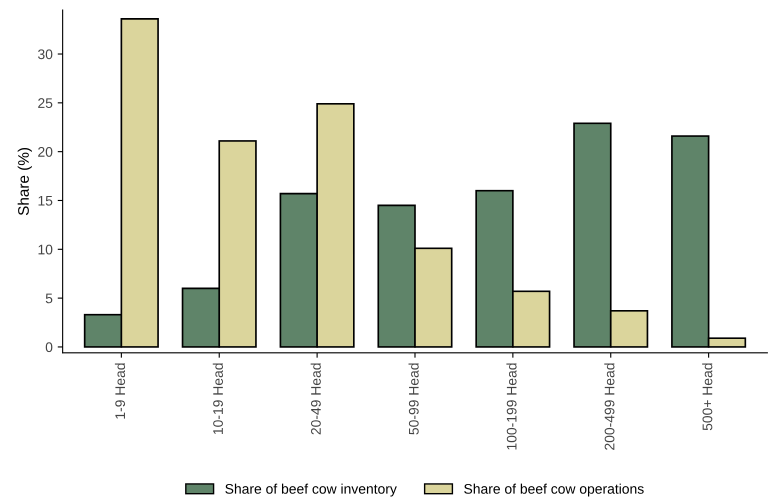 The height and width of the screenshot is (504, 783). What do you see at coordinates (120, 391) in the screenshot?
I see `x-tick-label: 1-9 Head` at bounding box center [120, 391].